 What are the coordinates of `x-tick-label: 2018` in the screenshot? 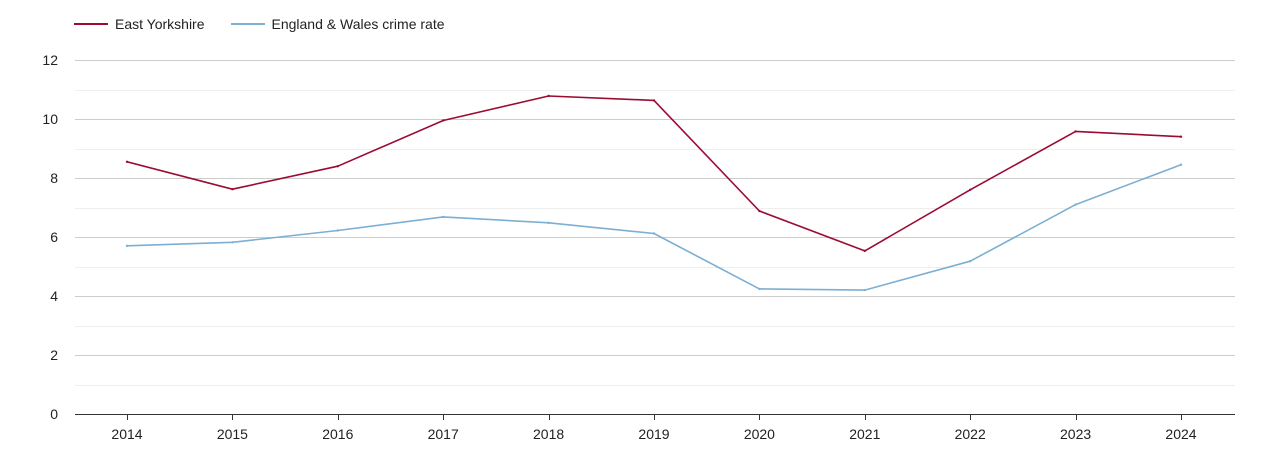 It's located at (548, 434).